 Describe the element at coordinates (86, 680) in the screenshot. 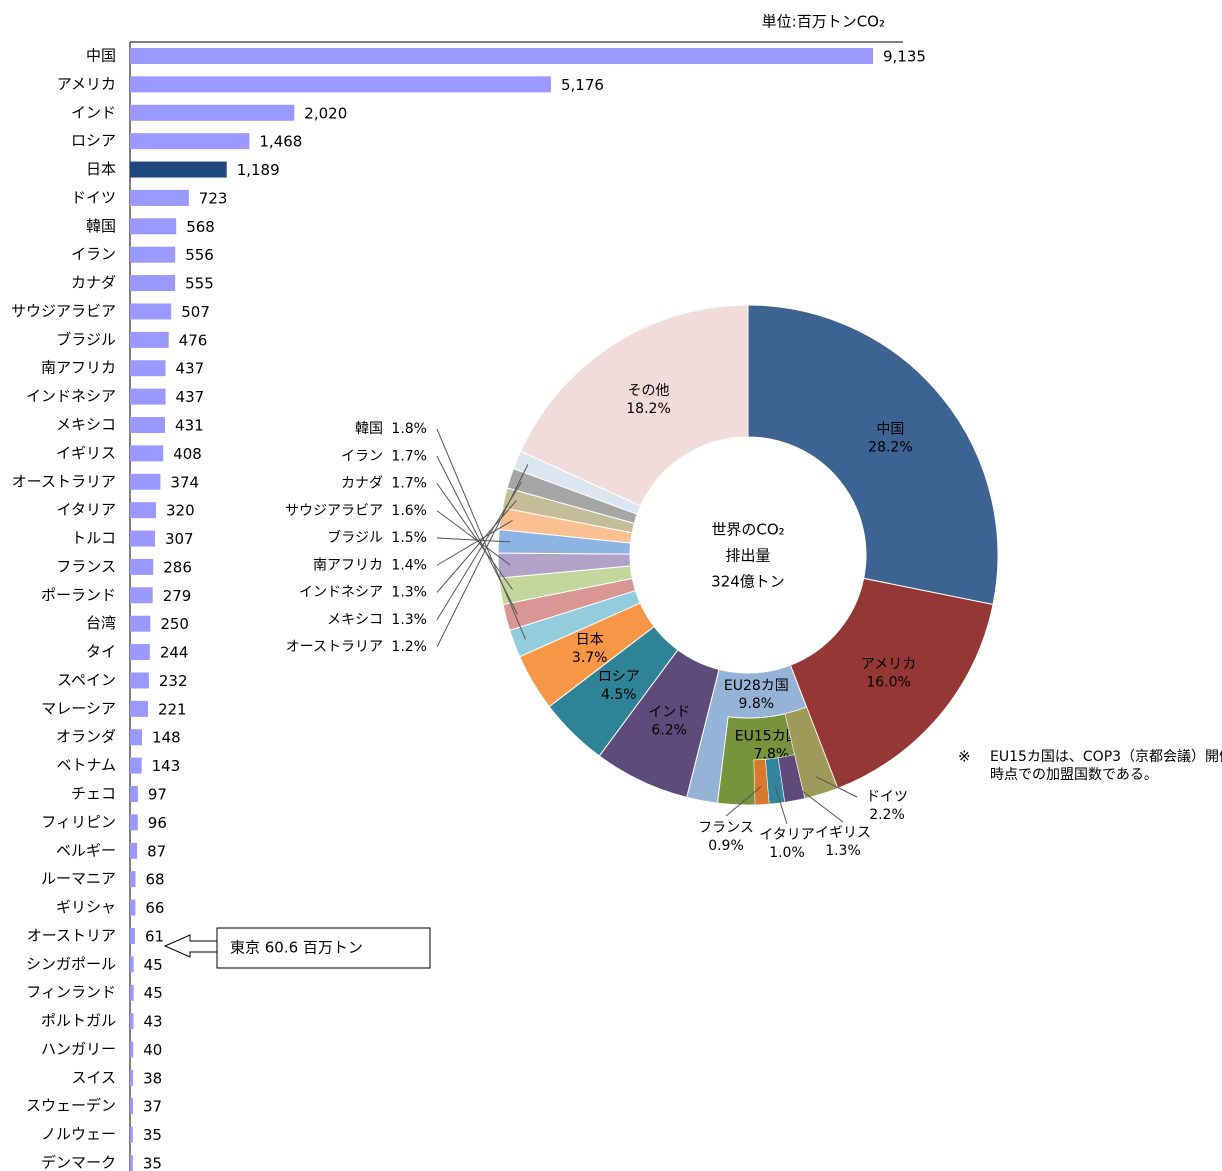

I see `y-tick-label: スペイン` at that location.